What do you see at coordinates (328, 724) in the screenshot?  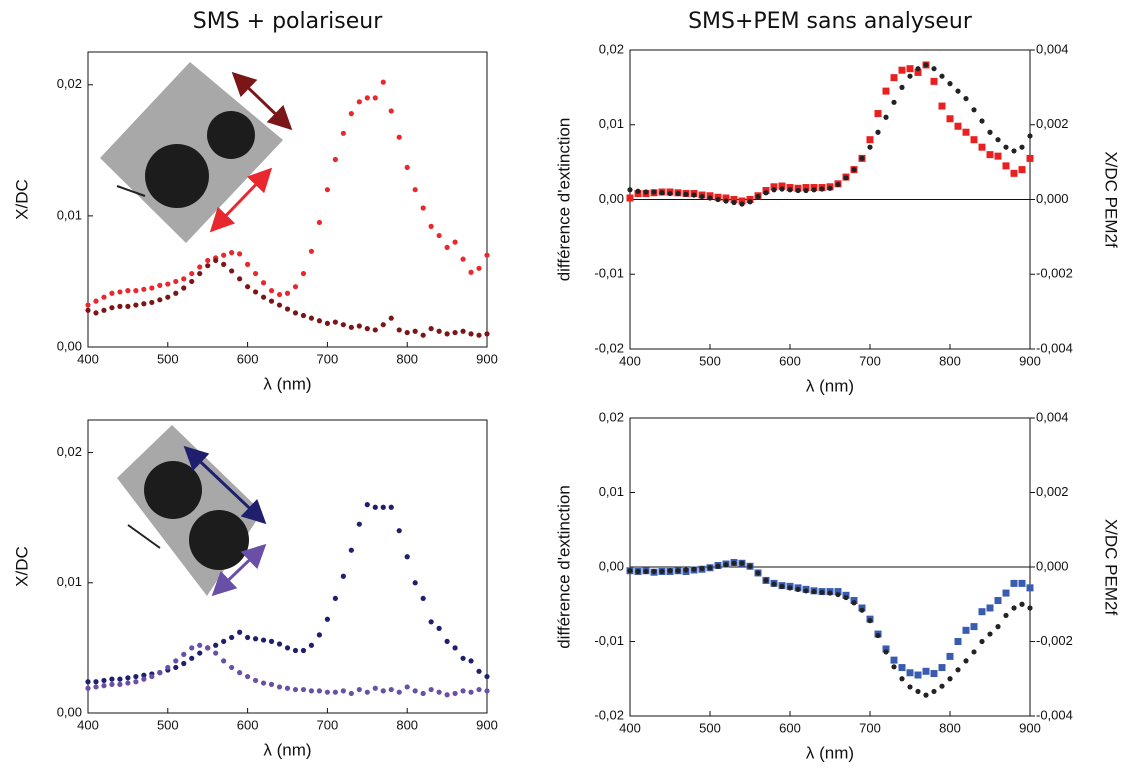 I see `x-tick-label: 700` at bounding box center [328, 724].